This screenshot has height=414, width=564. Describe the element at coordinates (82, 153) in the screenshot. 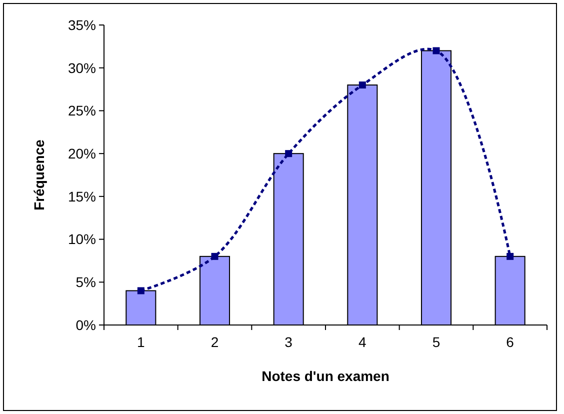

I see `y-tick-label: 20%` at that location.